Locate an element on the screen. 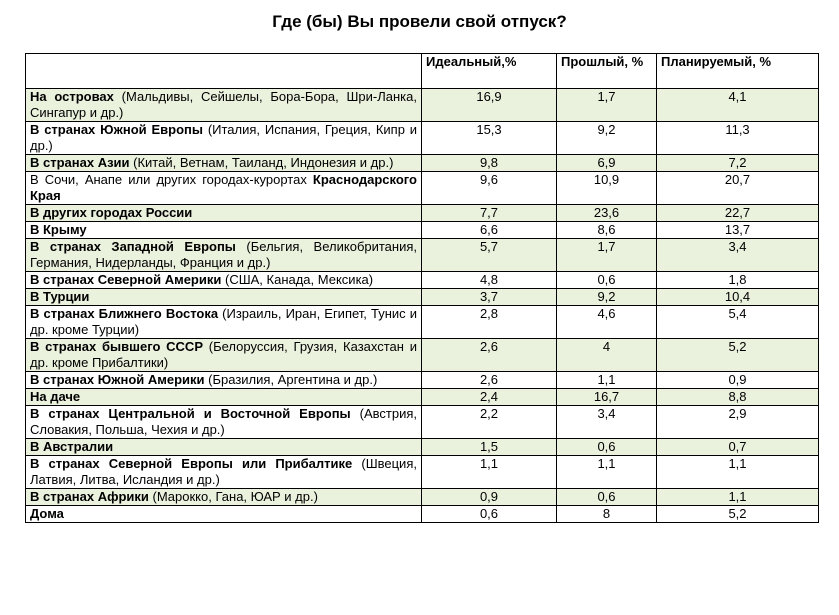 This screenshot has height=615, width=839. cell-planned: 20,7 is located at coordinates (737, 188).